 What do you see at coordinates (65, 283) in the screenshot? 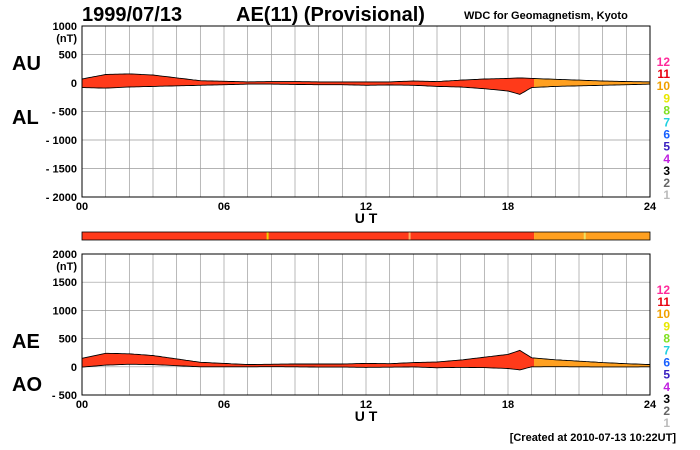
I see `y-tick-label: 1500` at bounding box center [65, 283].